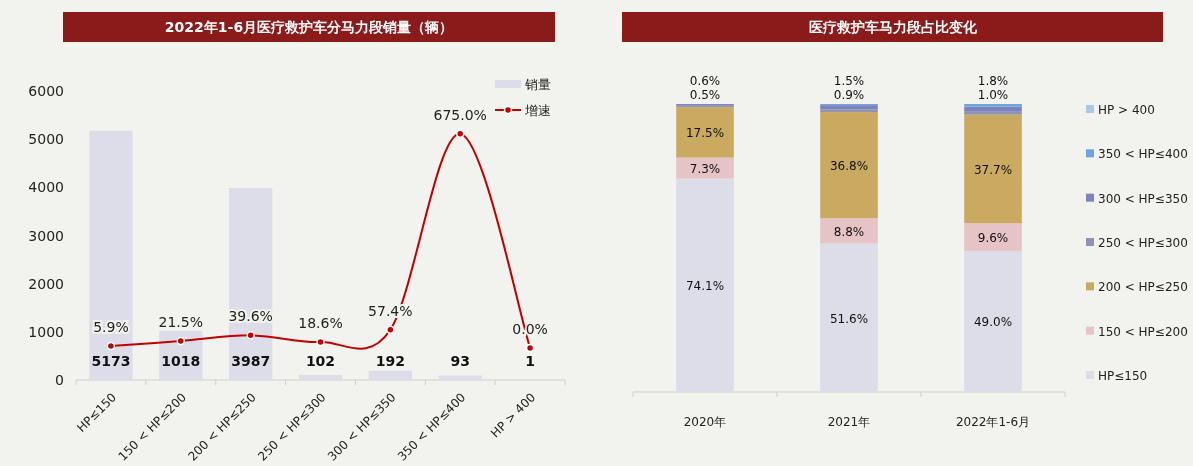 This screenshot has height=466, width=1193. What do you see at coordinates (46, 235) in the screenshot?
I see `y-tick-label: 3000` at bounding box center [46, 235].